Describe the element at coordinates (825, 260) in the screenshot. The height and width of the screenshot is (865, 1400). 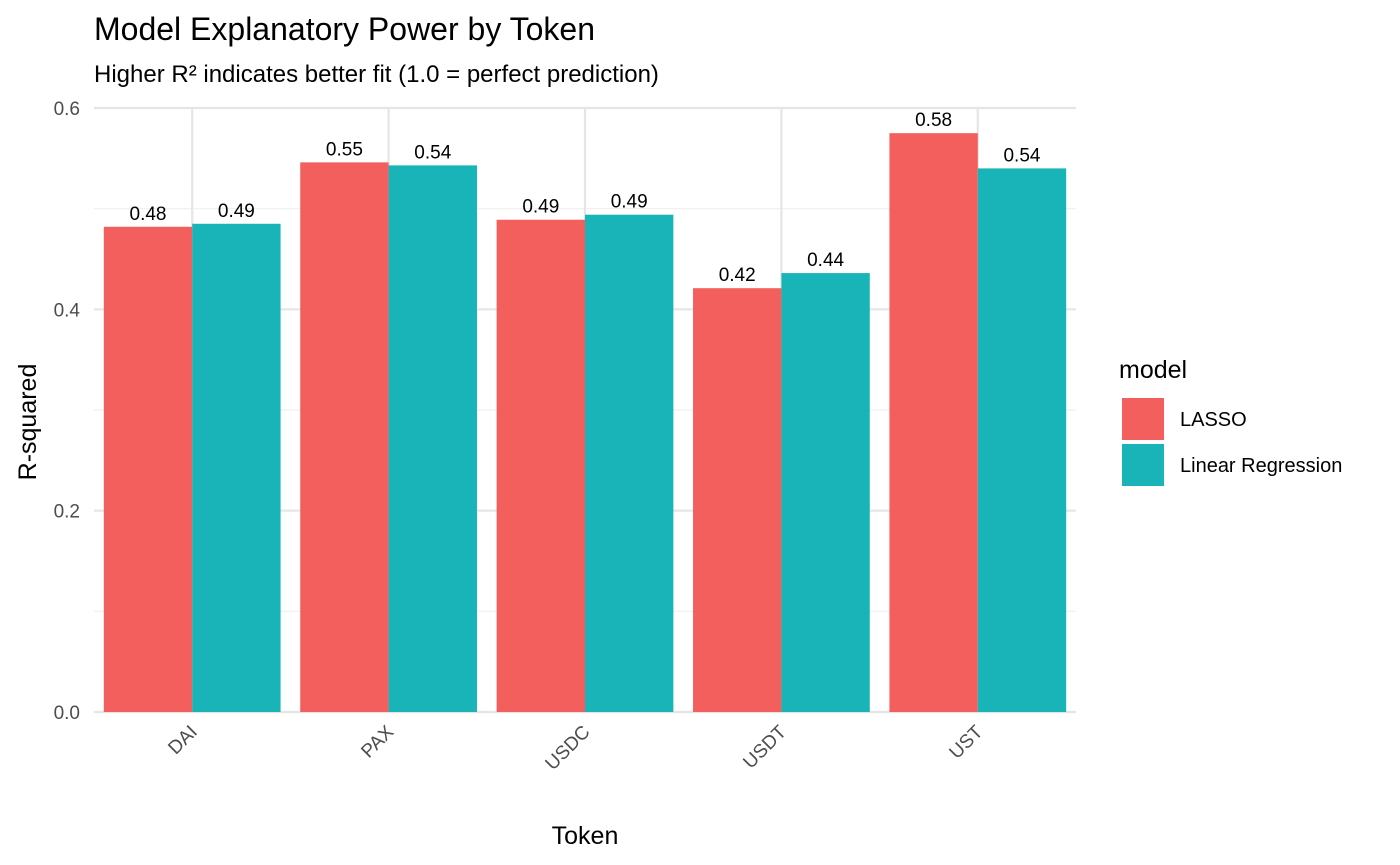
I see `bar-value-label: 0.44` at that location.